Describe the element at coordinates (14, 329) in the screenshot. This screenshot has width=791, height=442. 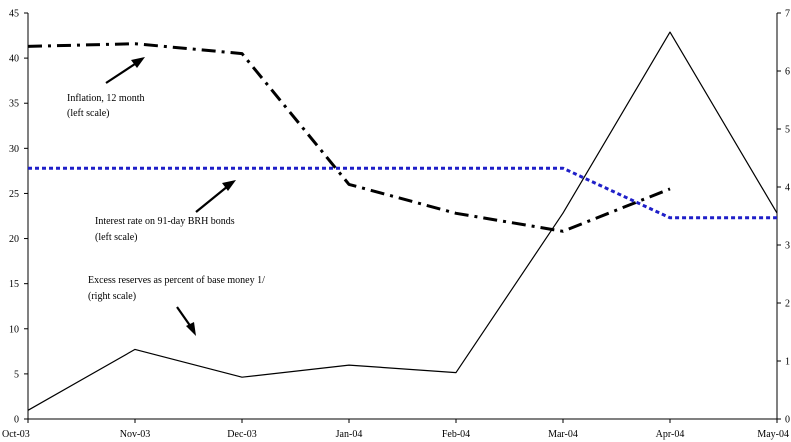
I see `left-tick-label: 10` at that location.